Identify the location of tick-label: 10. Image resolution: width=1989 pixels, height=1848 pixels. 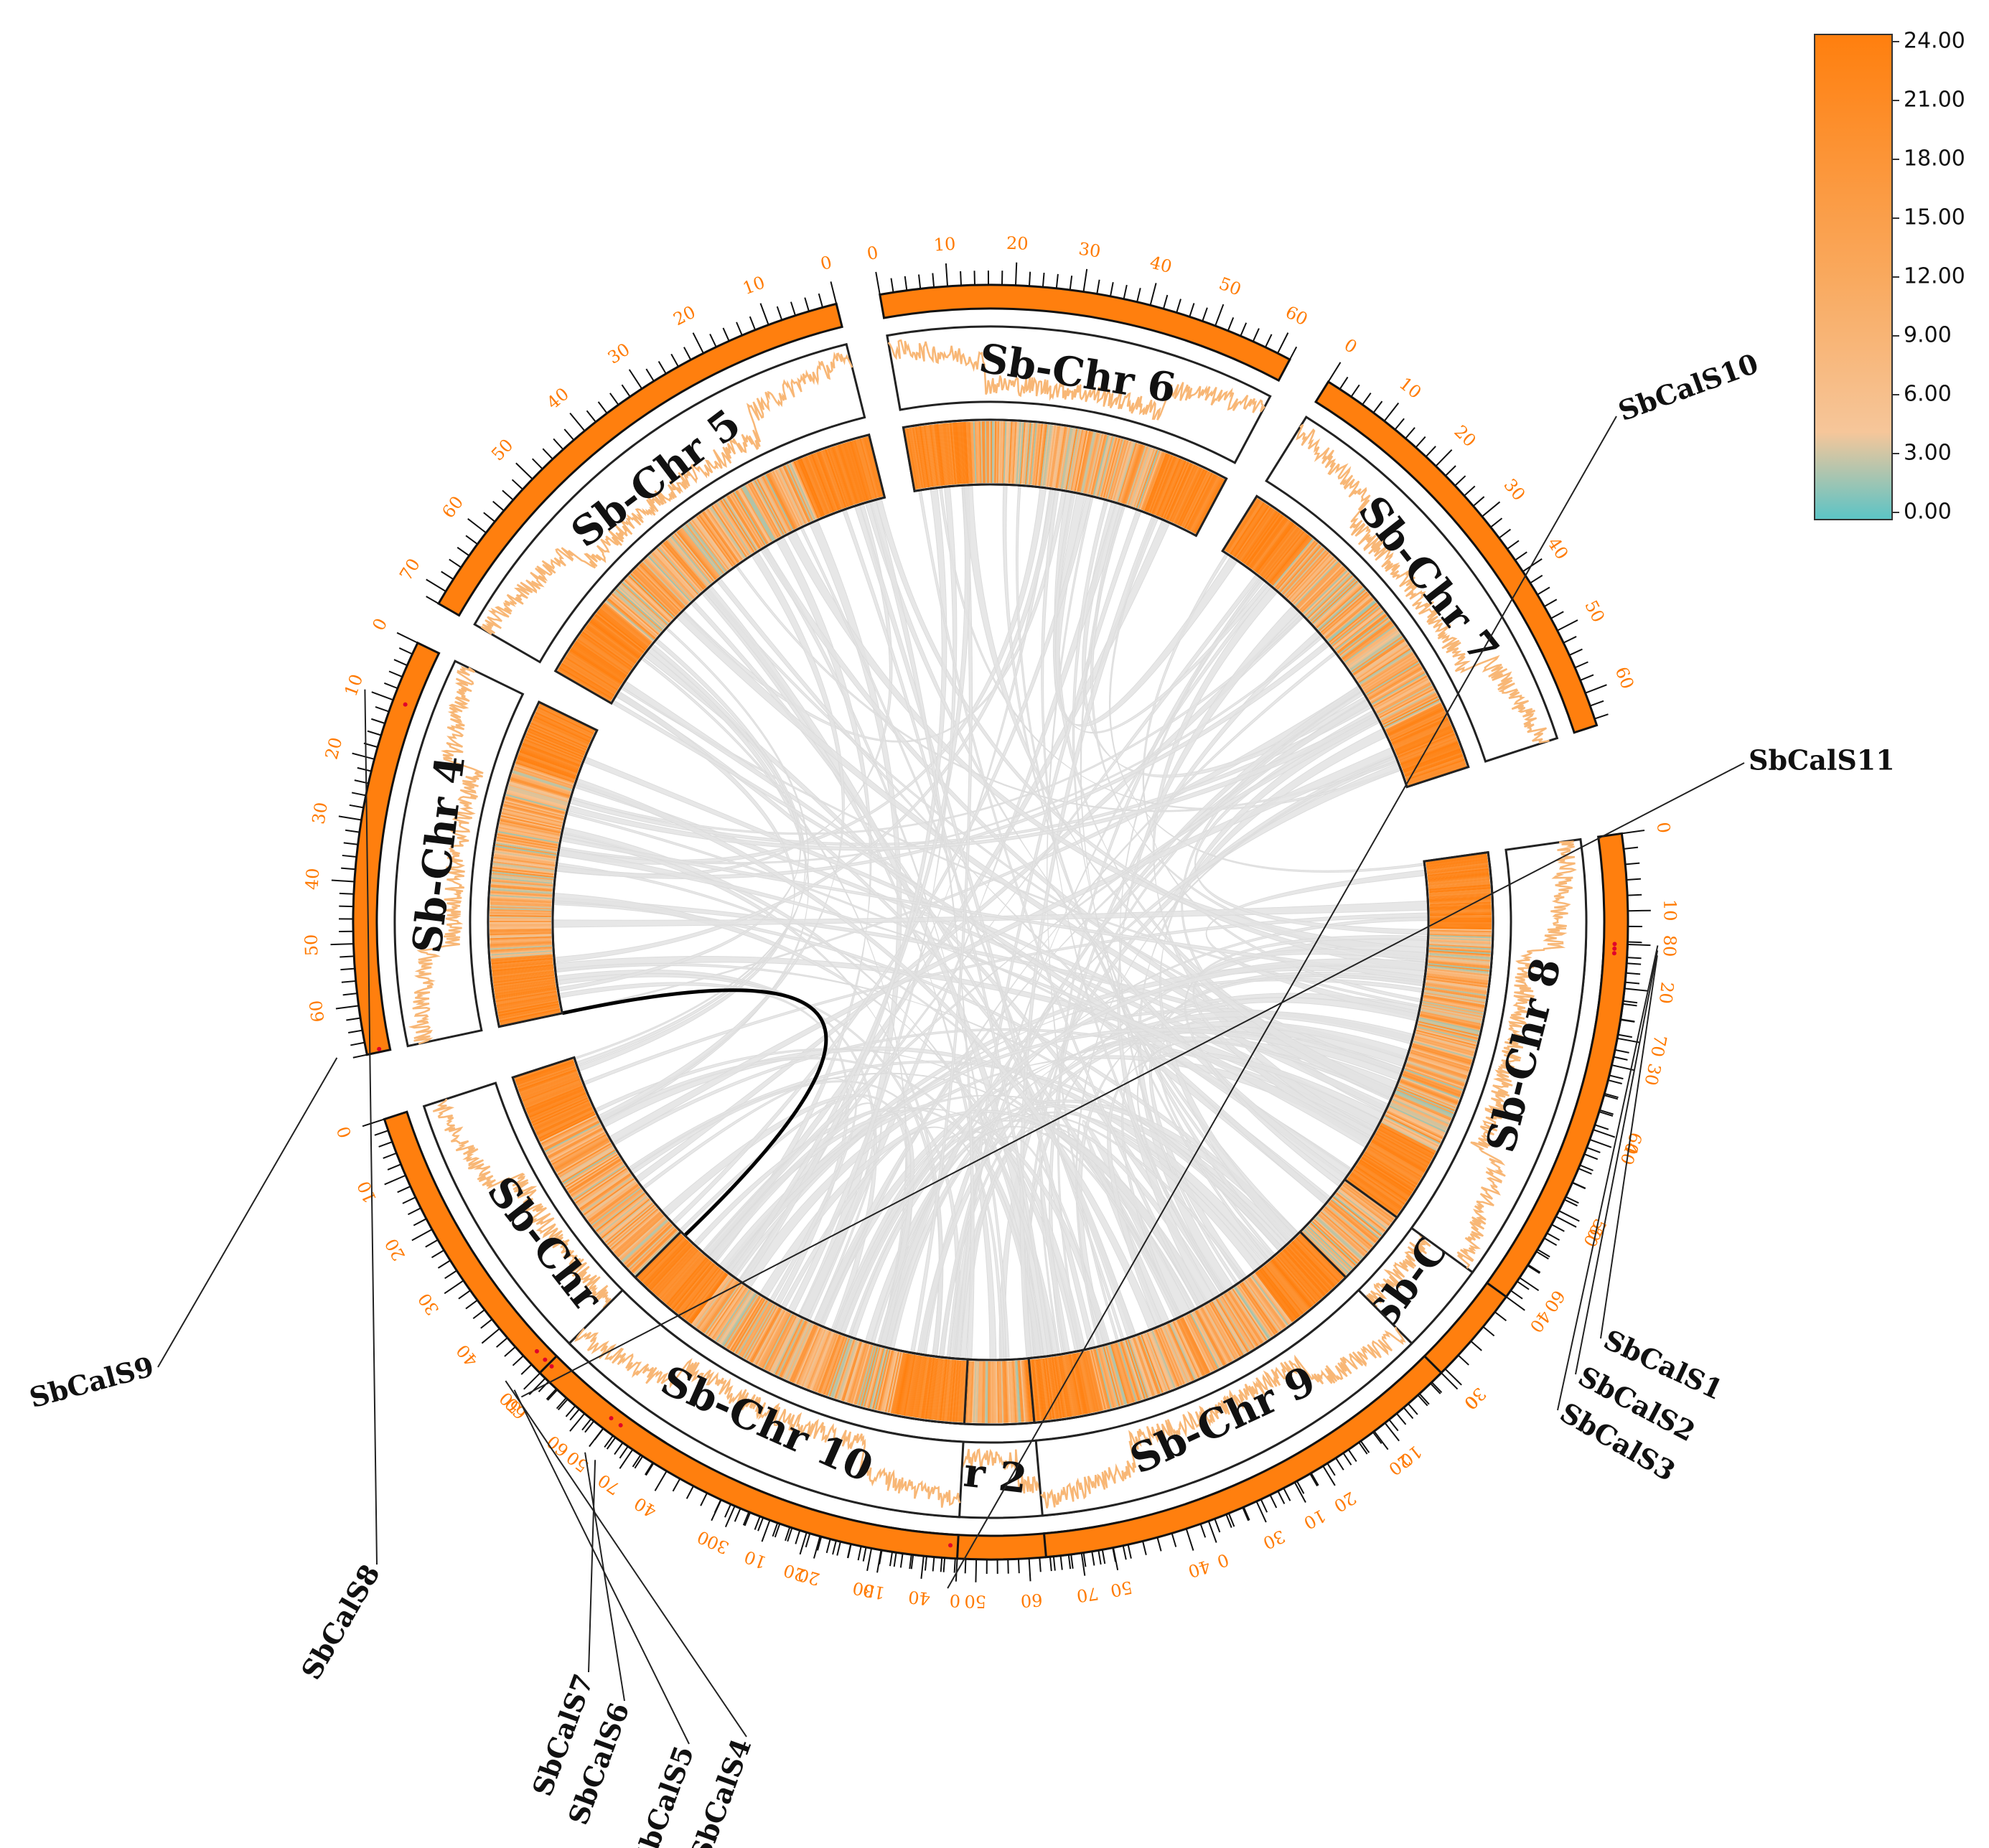
(1670, 910).